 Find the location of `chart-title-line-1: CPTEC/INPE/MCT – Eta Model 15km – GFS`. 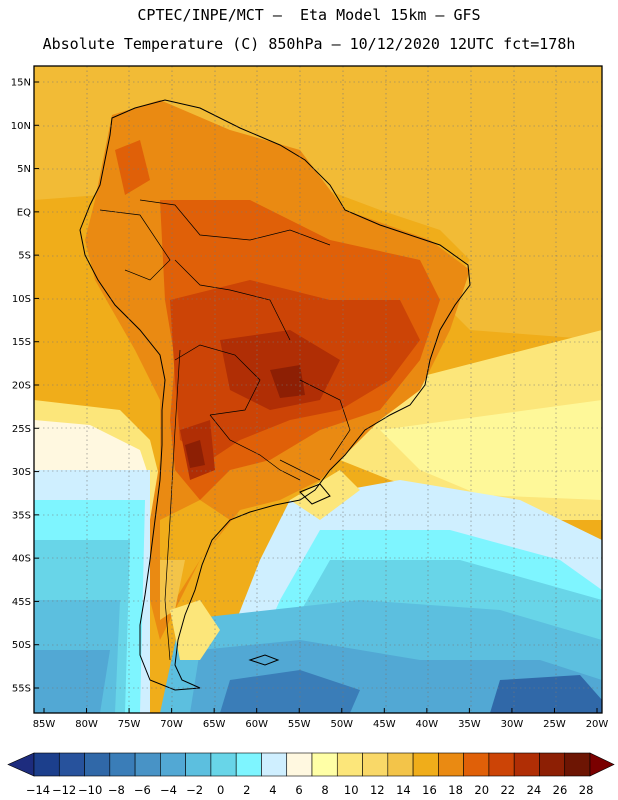

chart-title-line-1: CPTEC/INPE/MCT – Eta Model 15km – GFS is located at coordinates (309, 15).